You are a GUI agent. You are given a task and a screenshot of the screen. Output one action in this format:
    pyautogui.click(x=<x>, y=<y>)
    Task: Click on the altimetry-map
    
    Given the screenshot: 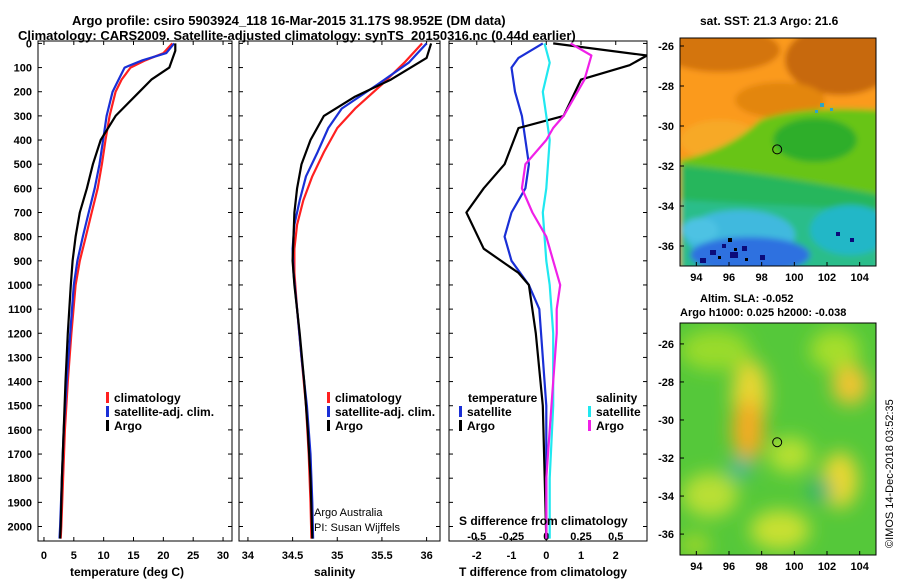 What is the action you would take?
    pyautogui.click(x=778, y=439)
    